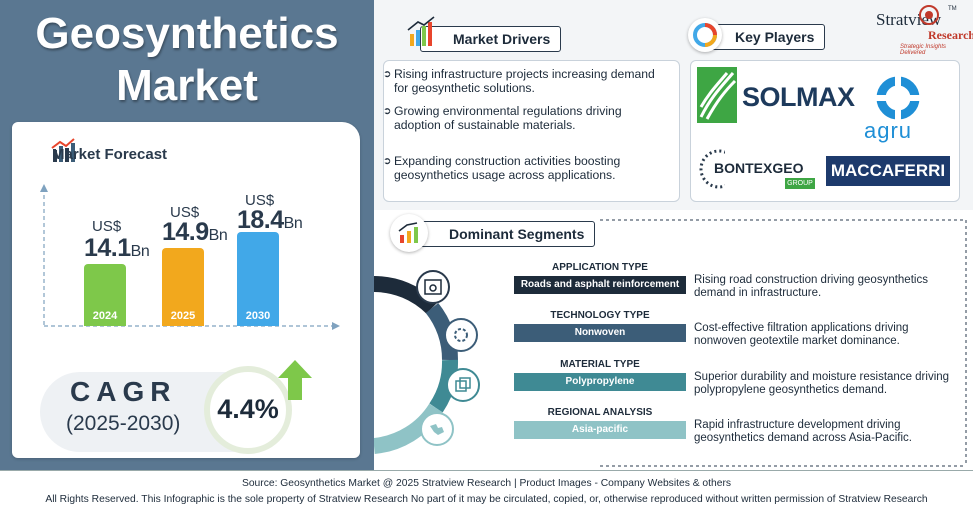  Describe the element at coordinates (461, 335) in the screenshot. I see `technology-icon` at that location.